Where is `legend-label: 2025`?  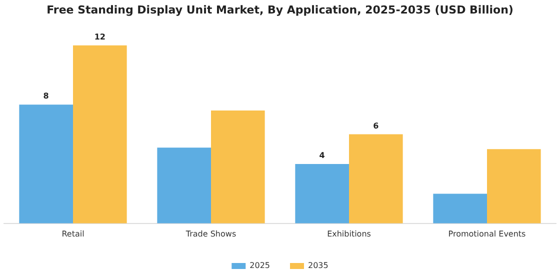
legend-label: 2025 is located at coordinates (260, 265).